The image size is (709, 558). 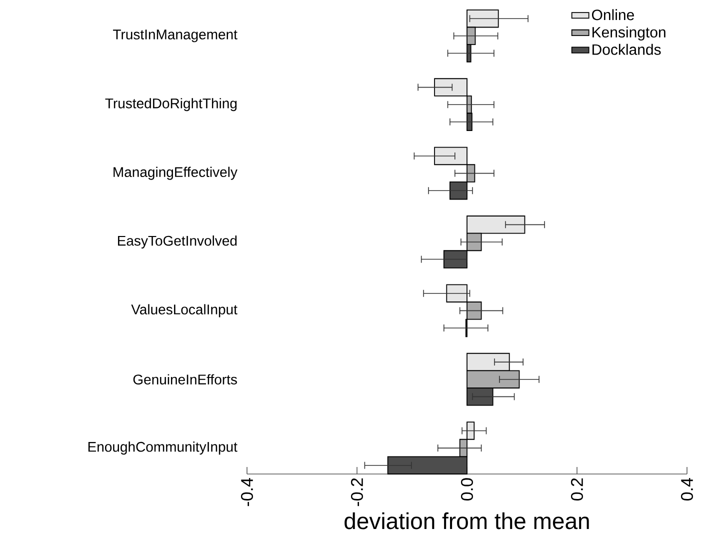 I want to click on y-tick-label: TrustInManagement, so click(x=175, y=36).